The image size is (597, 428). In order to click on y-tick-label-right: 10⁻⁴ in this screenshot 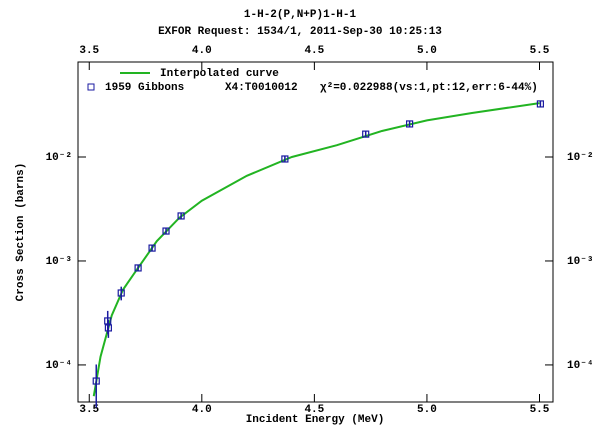, I will do `click(580, 366)`.